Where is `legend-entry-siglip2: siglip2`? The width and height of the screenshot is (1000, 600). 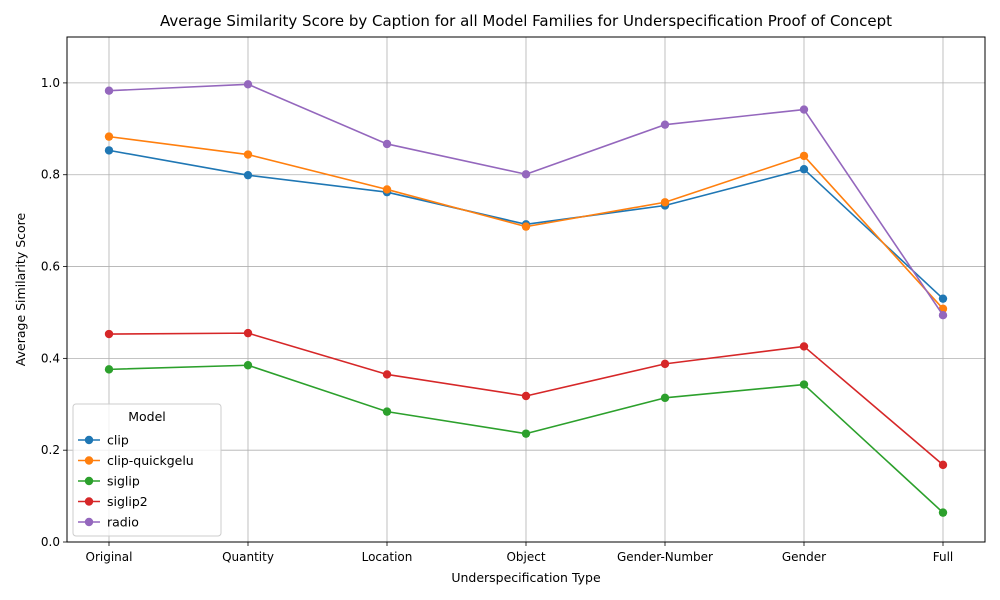
legend-entry-siglip2: siglip2 is located at coordinates (113, 501).